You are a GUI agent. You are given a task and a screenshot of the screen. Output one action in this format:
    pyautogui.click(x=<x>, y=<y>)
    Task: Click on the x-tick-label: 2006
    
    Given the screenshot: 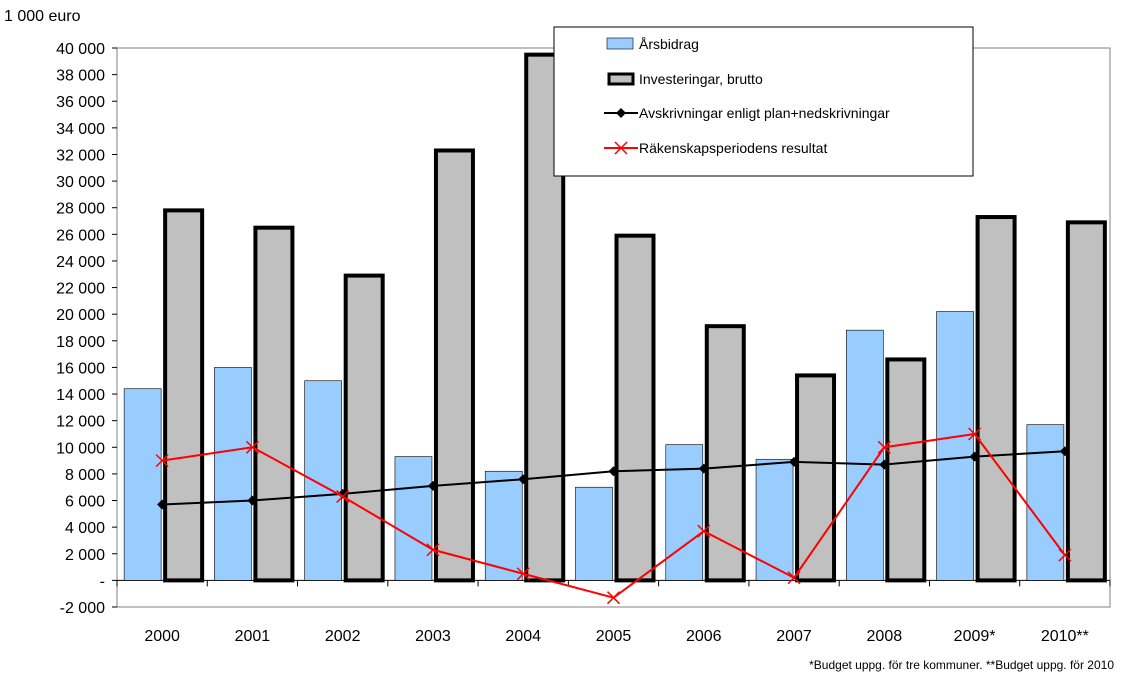 What is the action you would take?
    pyautogui.click(x=704, y=636)
    